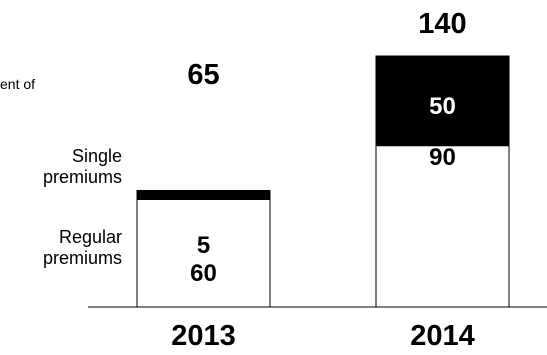 This screenshot has height=355, width=547. What do you see at coordinates (203, 194) in the screenshot?
I see `bar-2013-single` at bounding box center [203, 194].